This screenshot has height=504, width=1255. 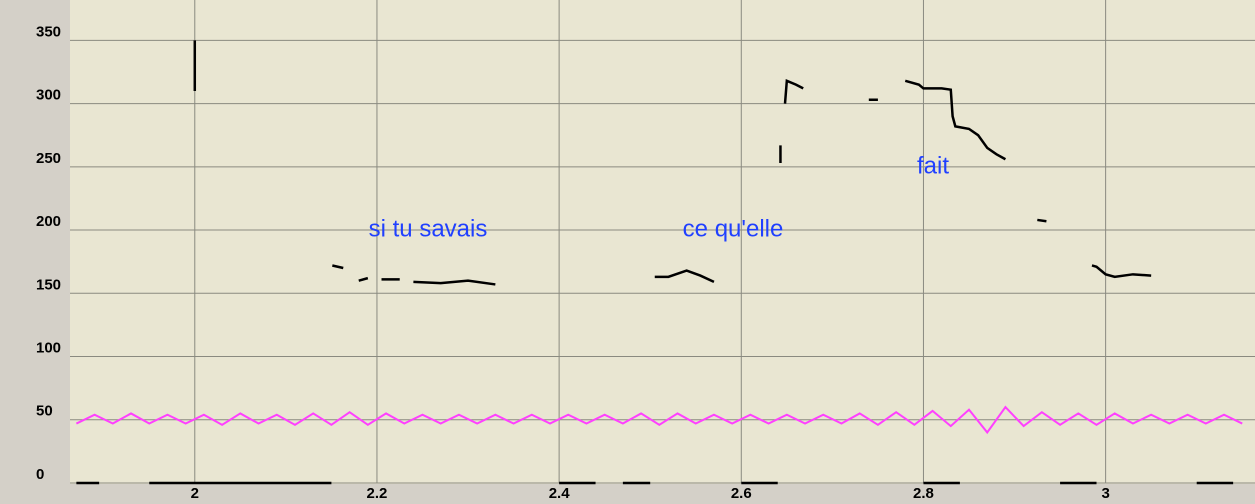 What do you see at coordinates (923, 493) in the screenshot?
I see `x-tick-label: 2.8` at bounding box center [923, 493].